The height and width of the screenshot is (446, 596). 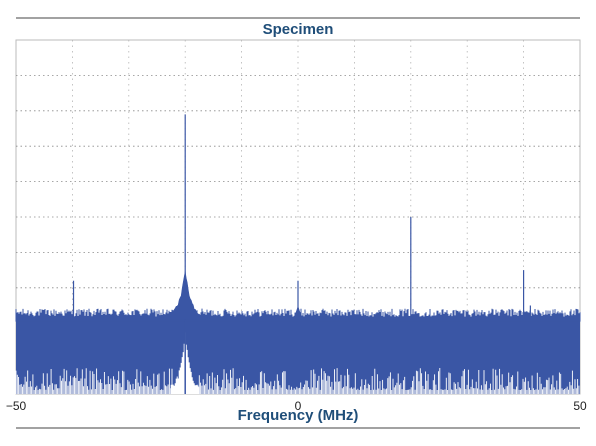 What do you see at coordinates (298, 29) in the screenshot?
I see `chart-title: Specimen` at bounding box center [298, 29].